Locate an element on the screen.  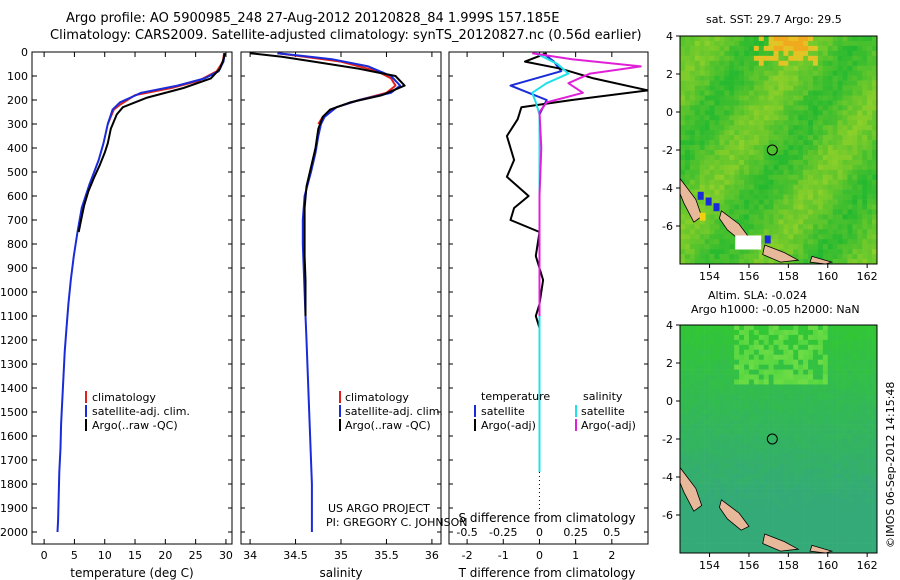
s-tick-label: 0 is located at coordinates (539, 532).